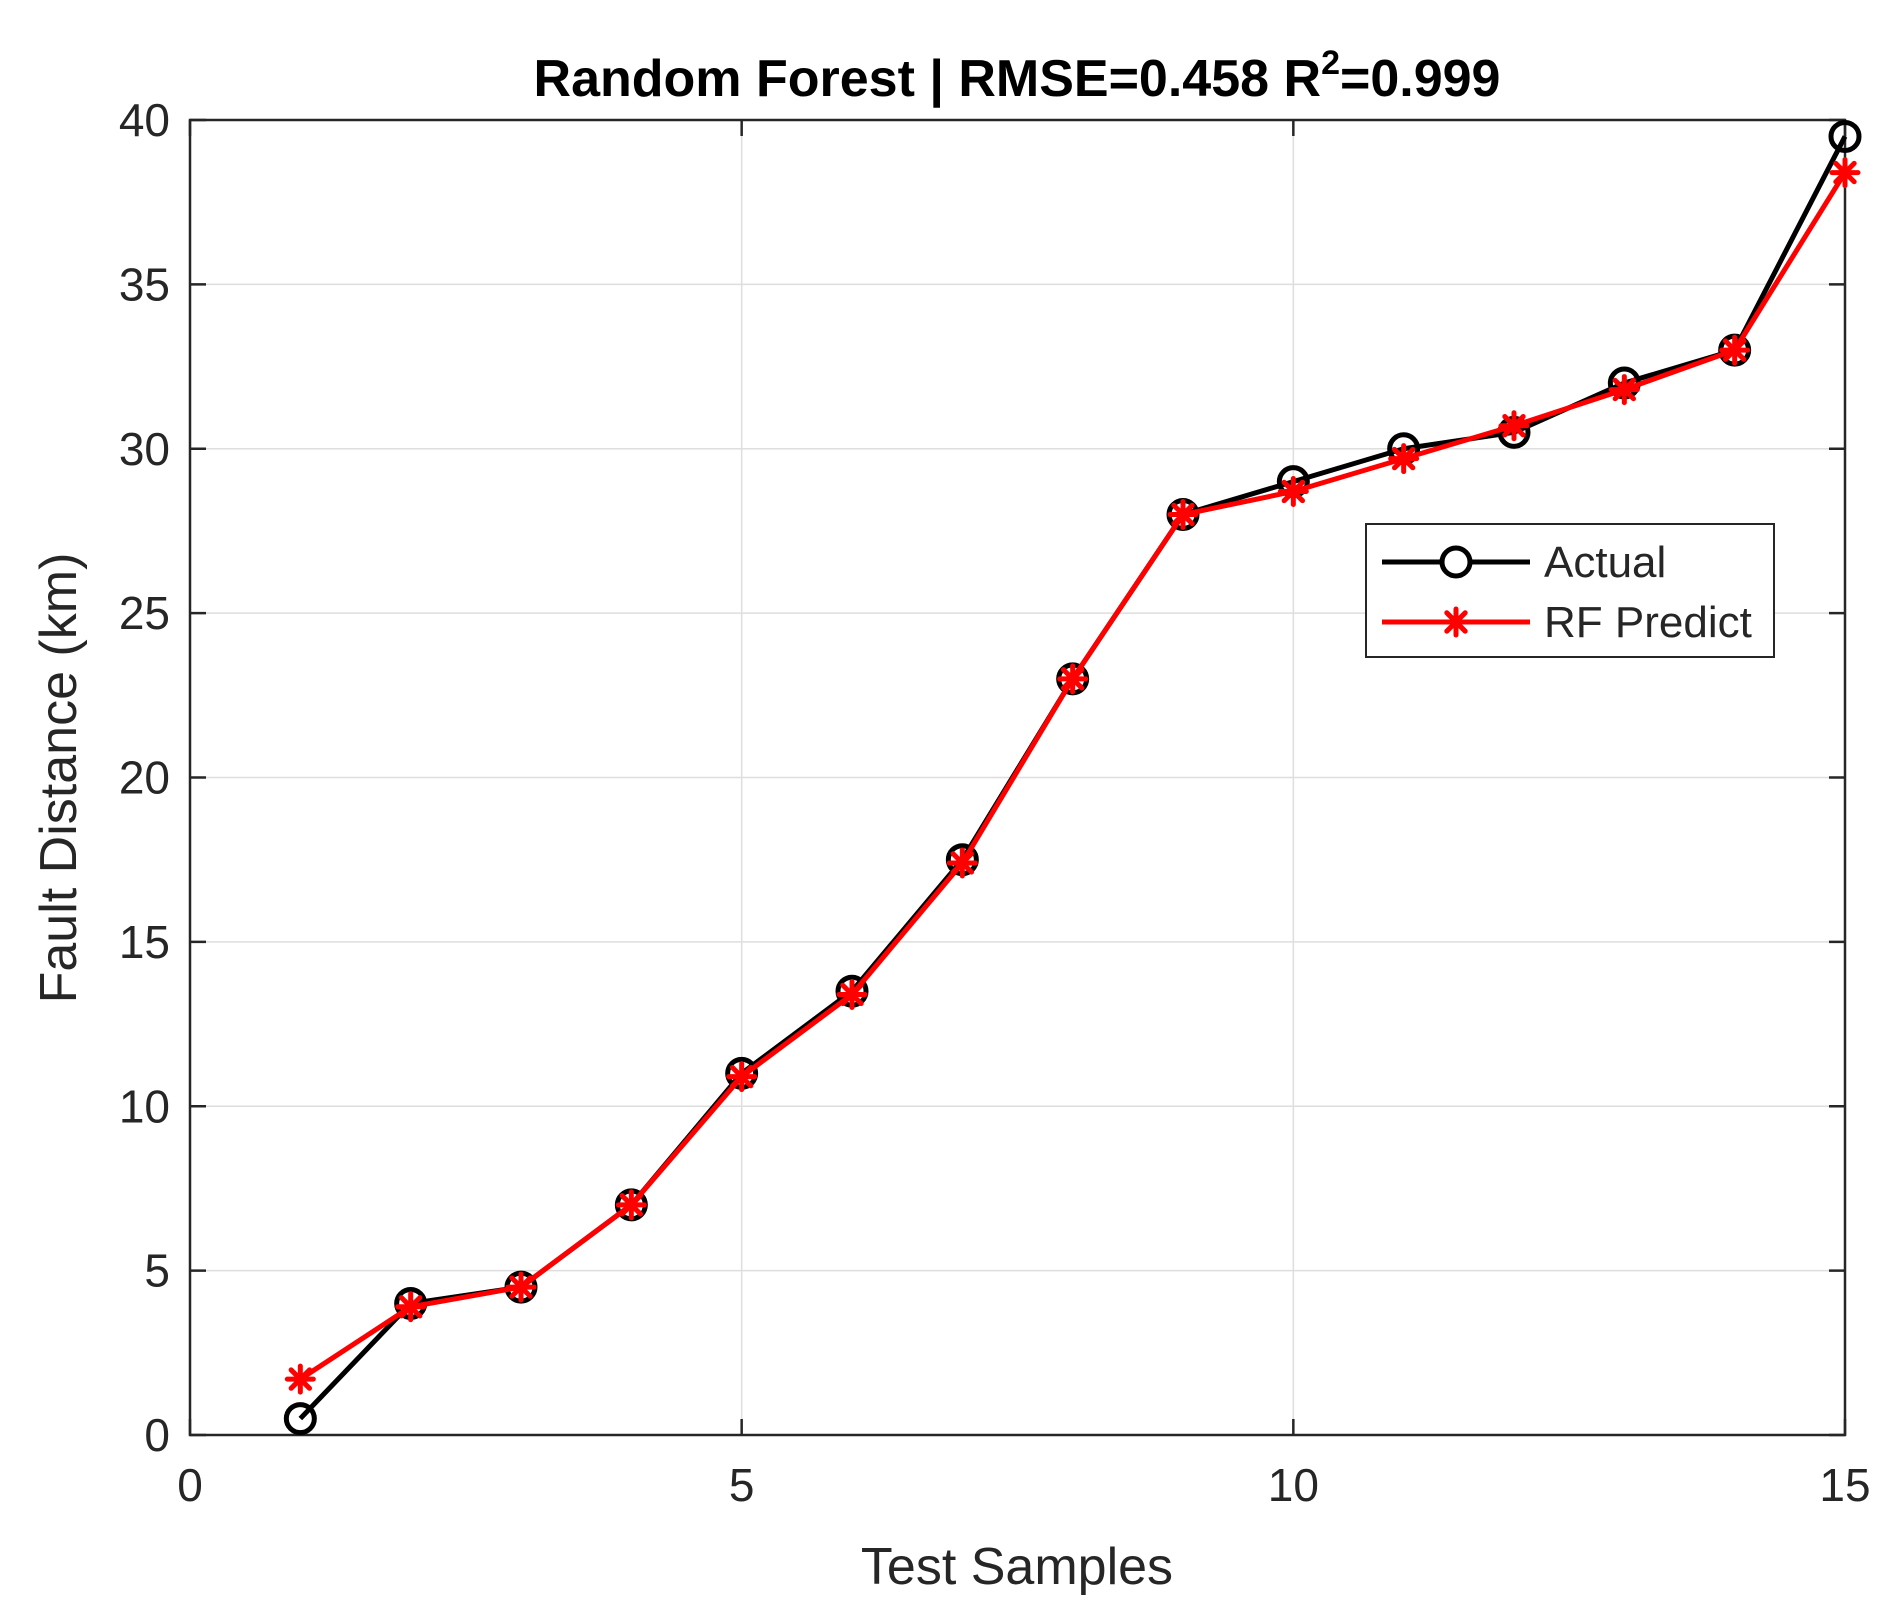 This screenshot has width=1897, height=1608. I want to click on y-tick-label: 30, so click(144, 449).